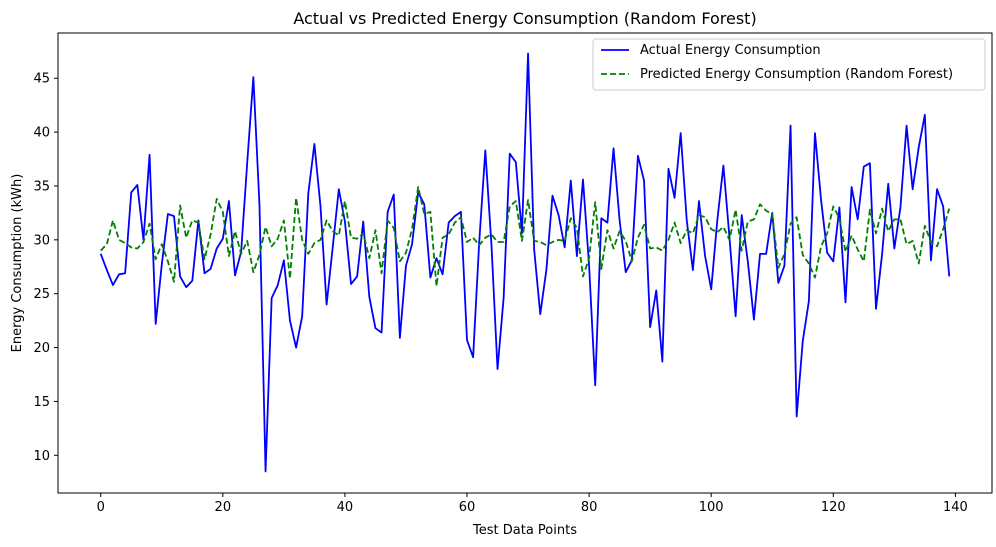  Describe the element at coordinates (711, 507) in the screenshot. I see `x-tick-label: 100` at that location.